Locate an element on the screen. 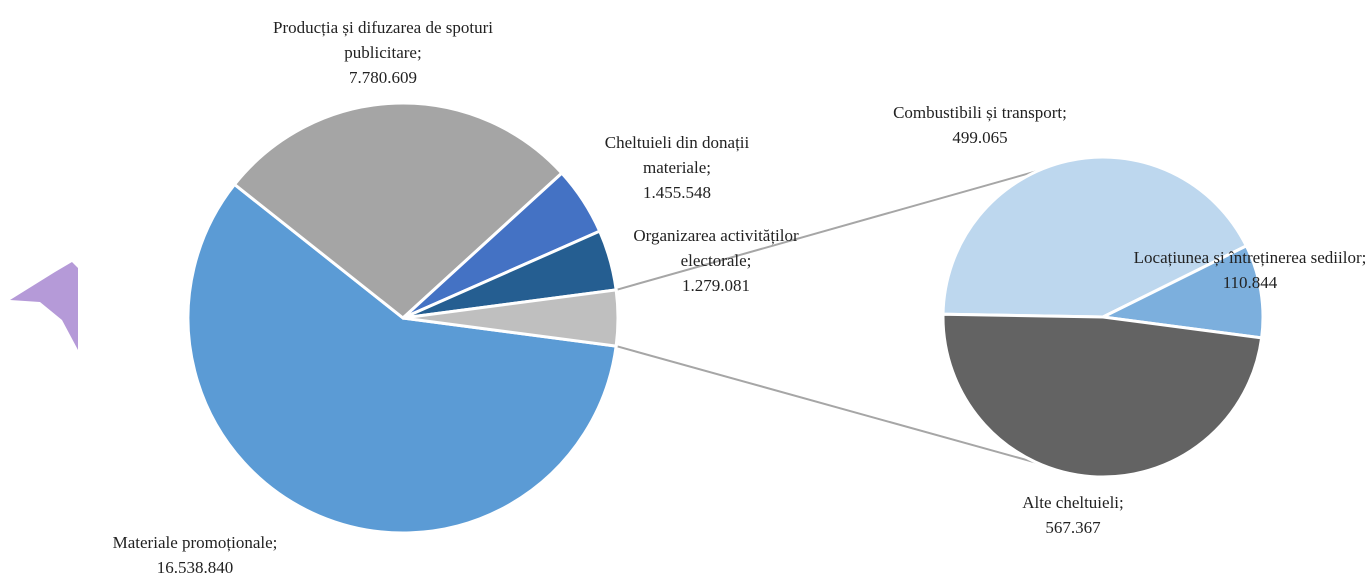 The height and width of the screenshot is (580, 1368). category-label: Locațiunea și întreținerea sediilor; is located at coordinates (1250, 257).